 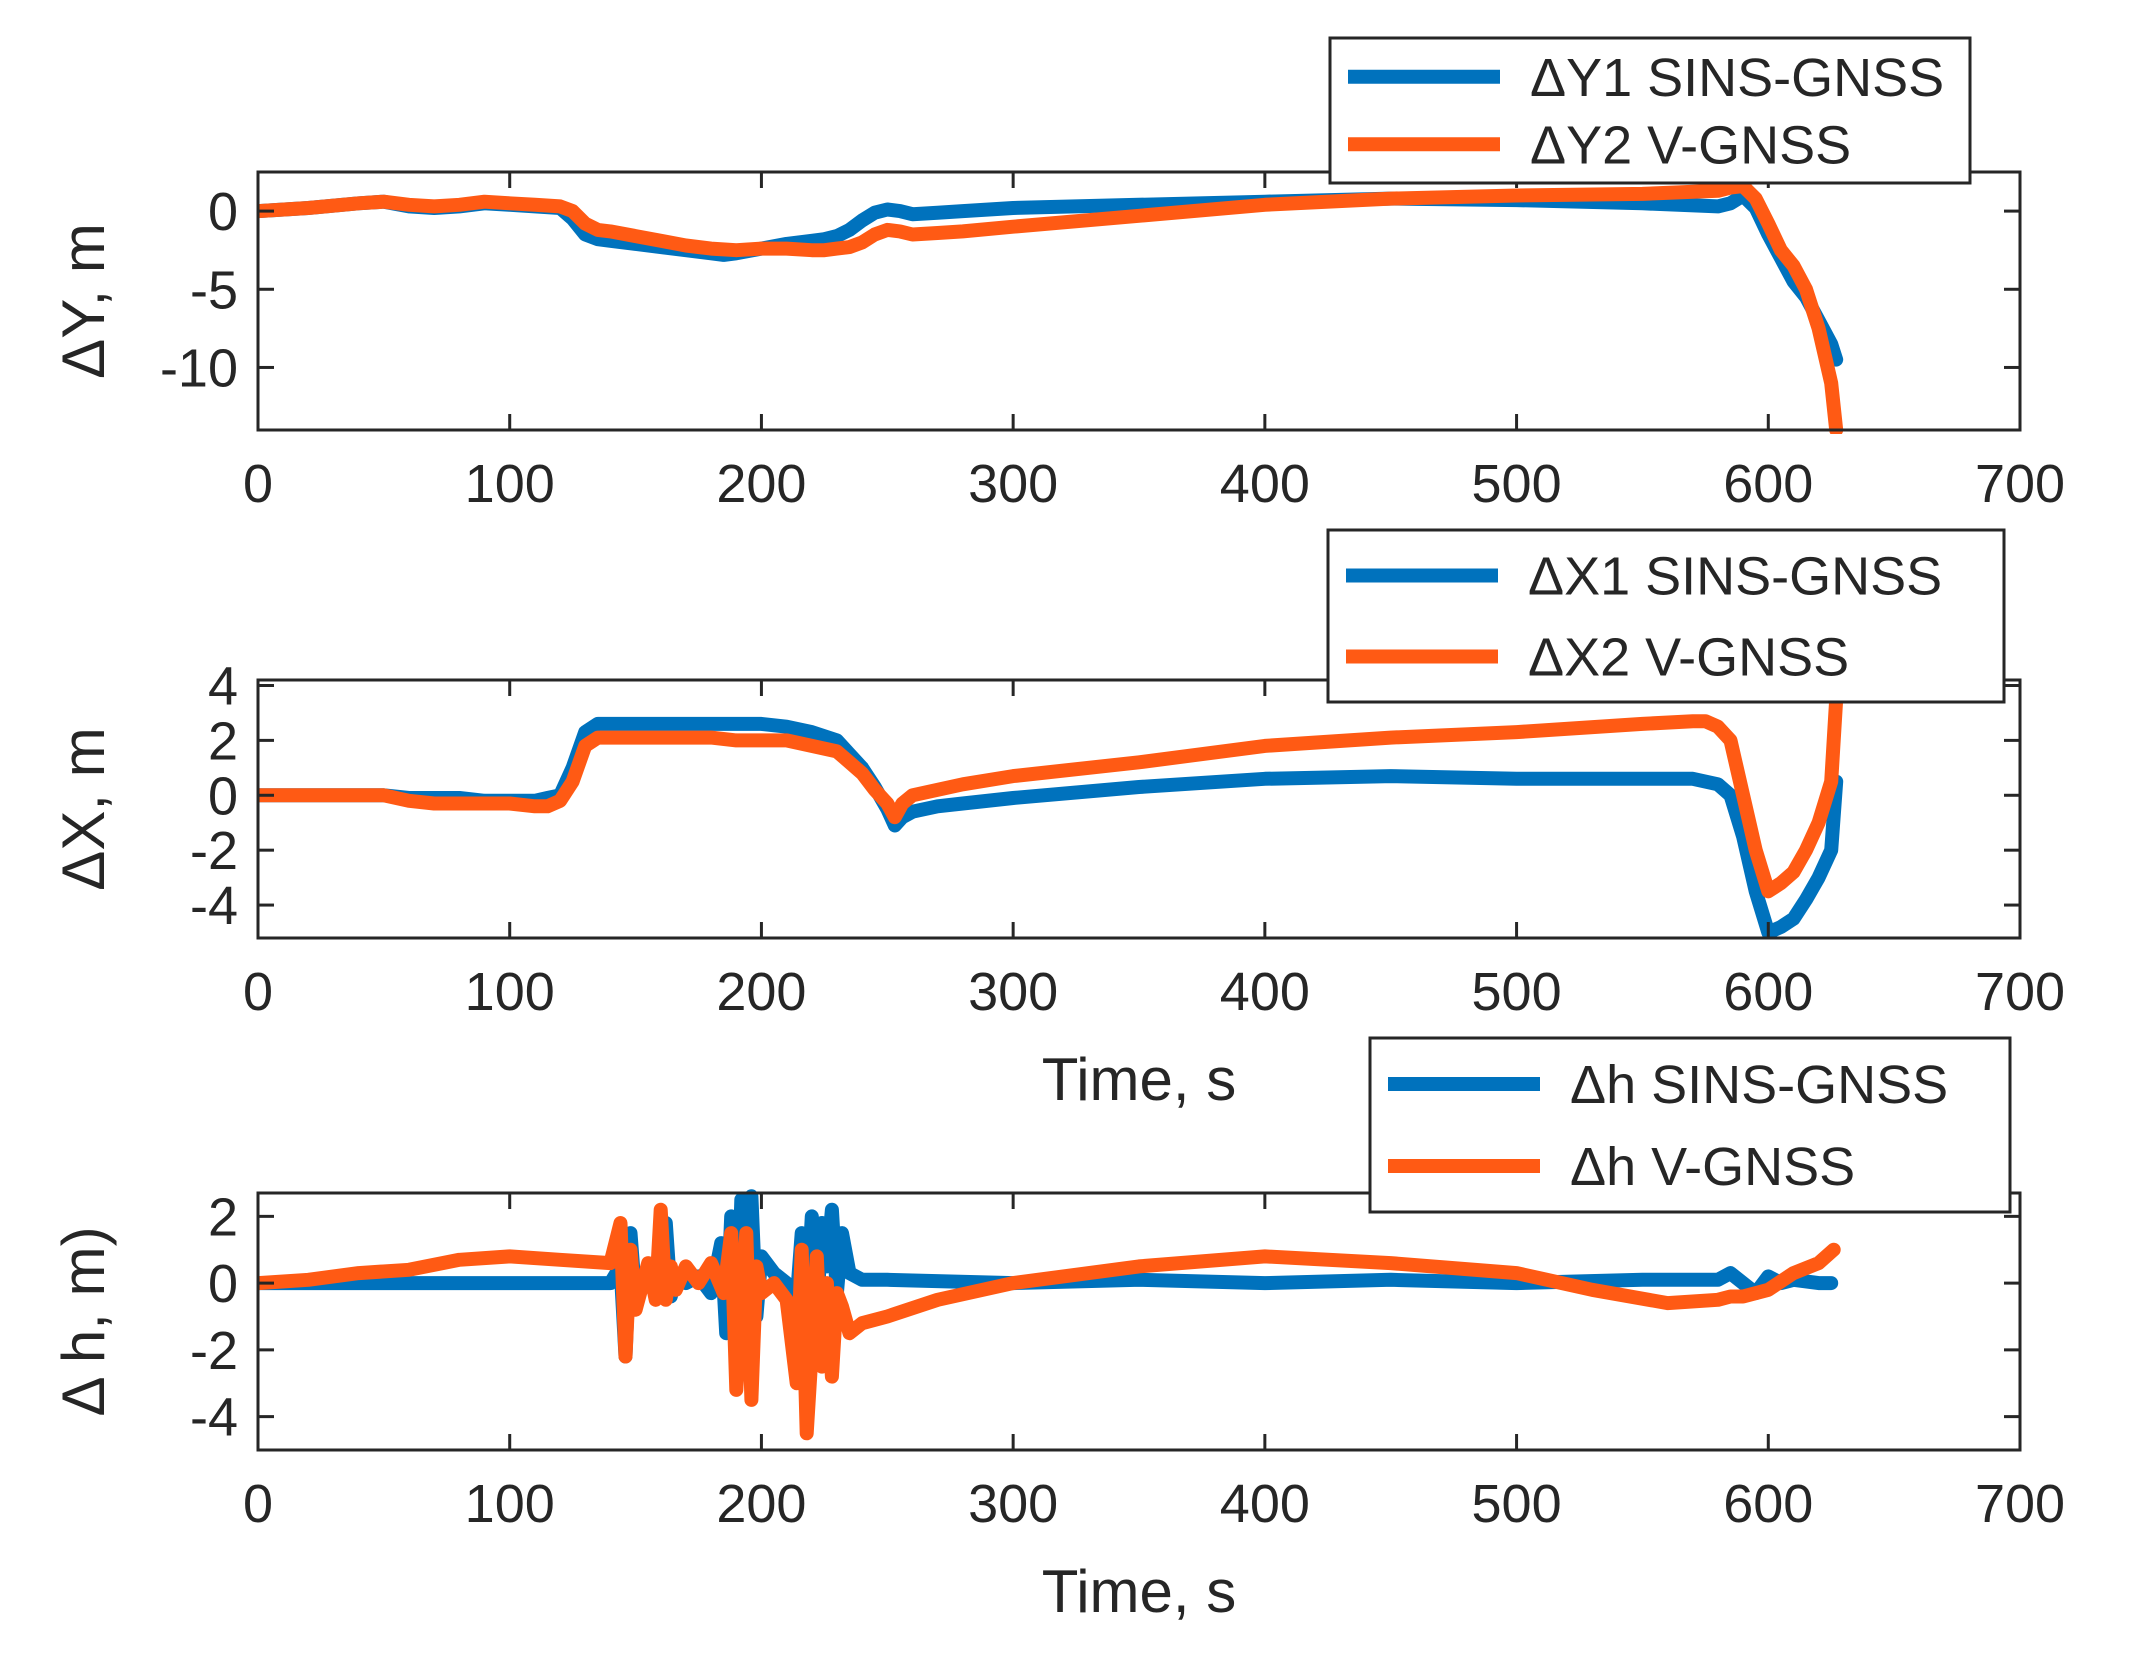 I want to click on y-tick-label: -10, so click(x=199, y=368).